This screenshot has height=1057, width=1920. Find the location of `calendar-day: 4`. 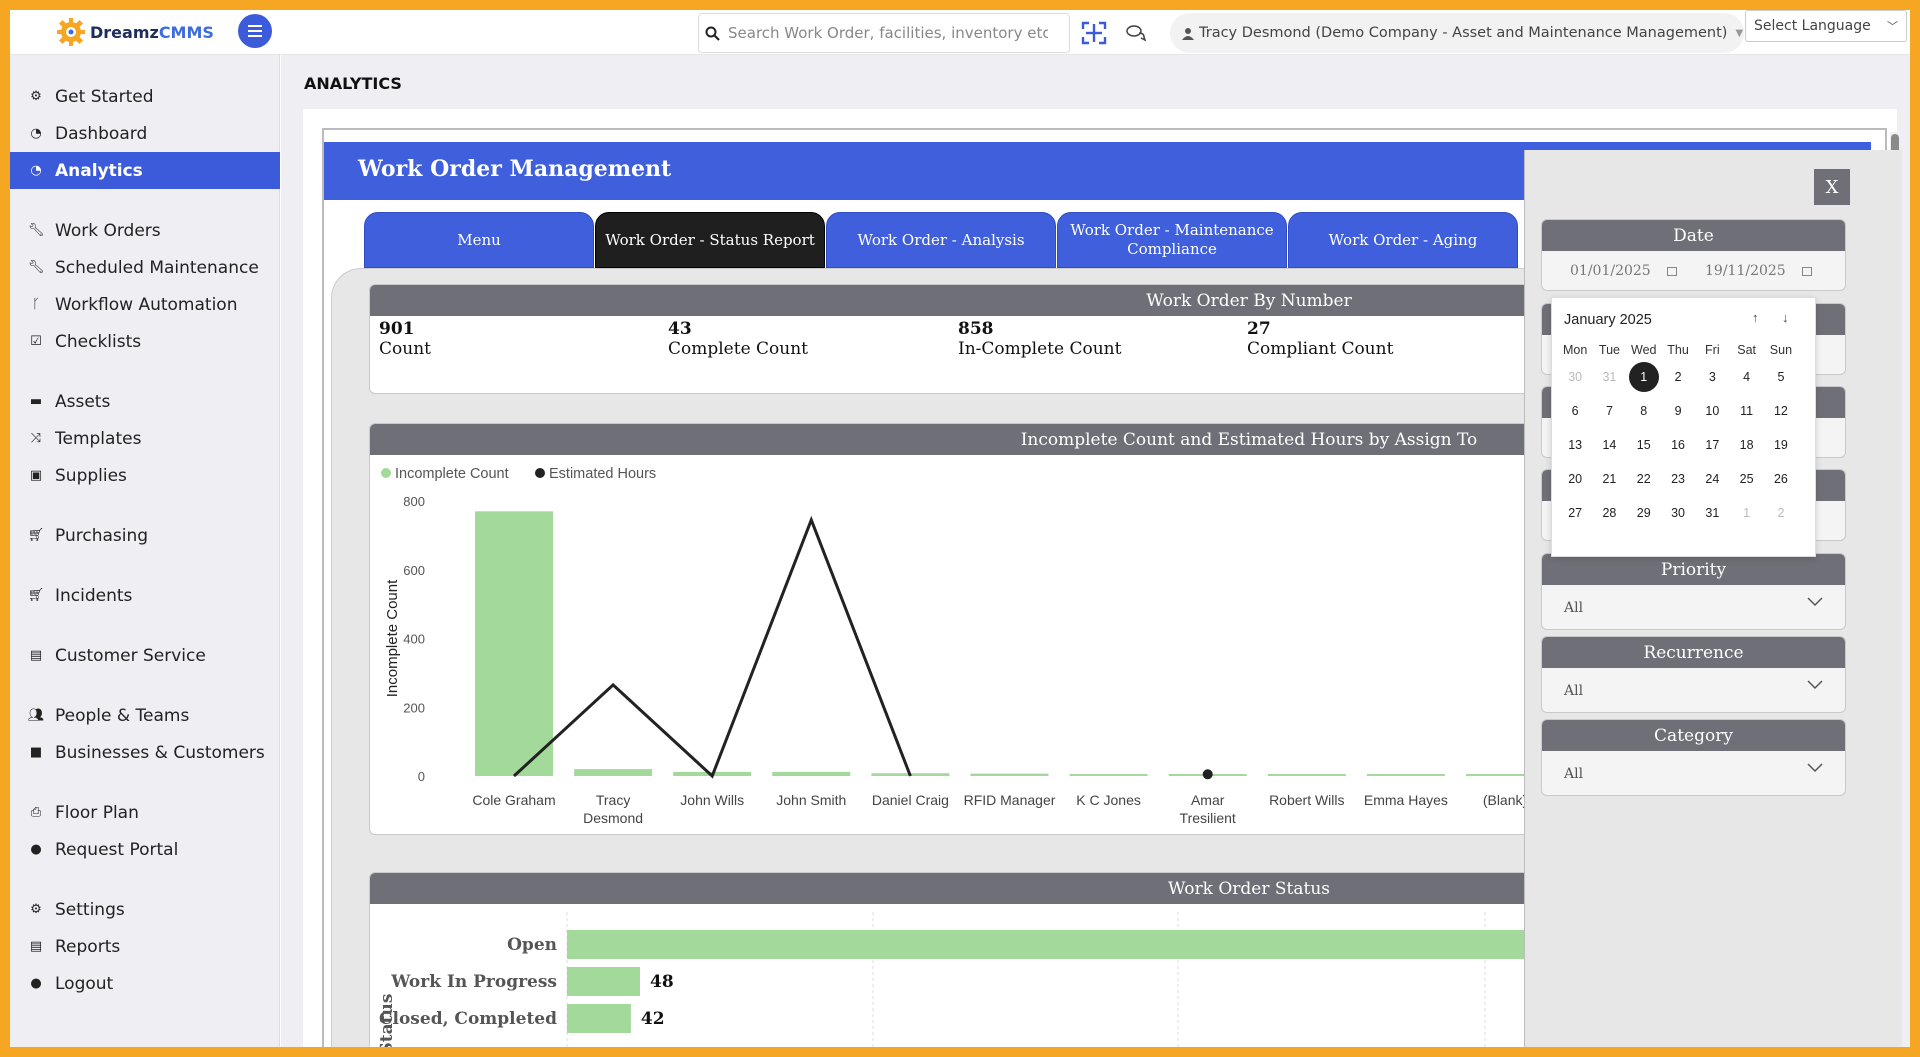

calendar-day: 4 is located at coordinates (1746, 377).